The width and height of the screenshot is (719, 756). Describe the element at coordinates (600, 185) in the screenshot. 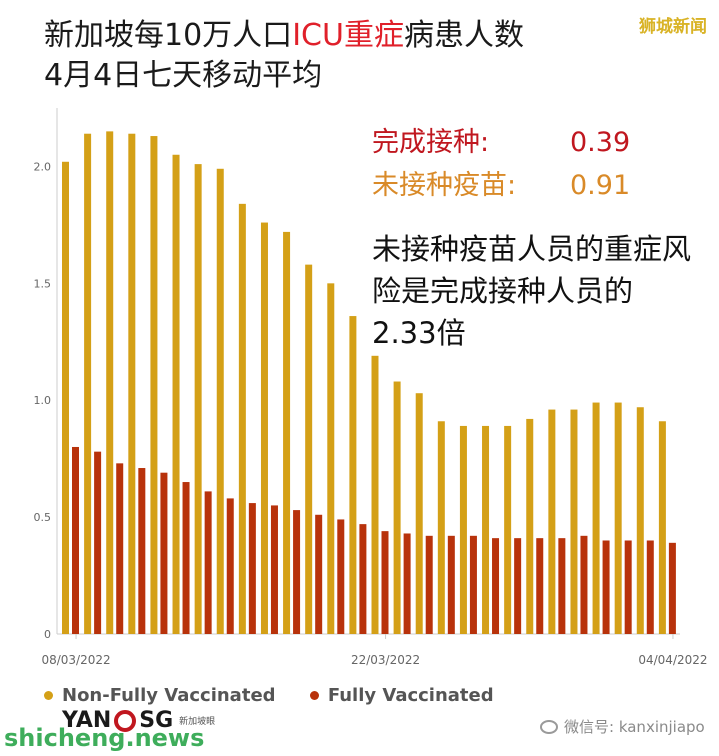

I see `stat-unvax-value: 0.91` at that location.